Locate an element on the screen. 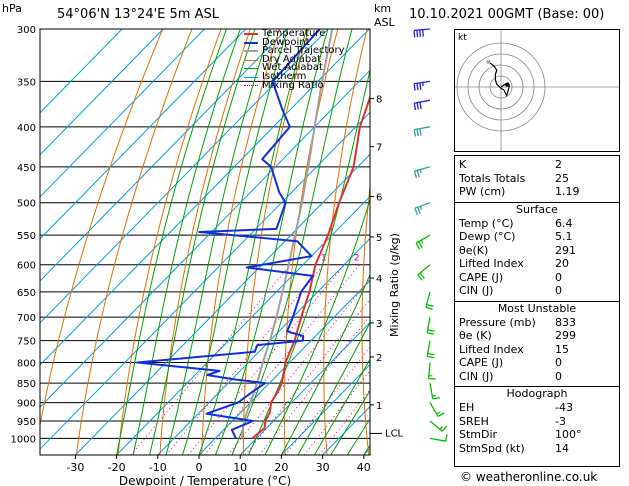 The image size is (629, 486). stat-row: Pressure (mb) 833 is located at coordinates (517, 322).